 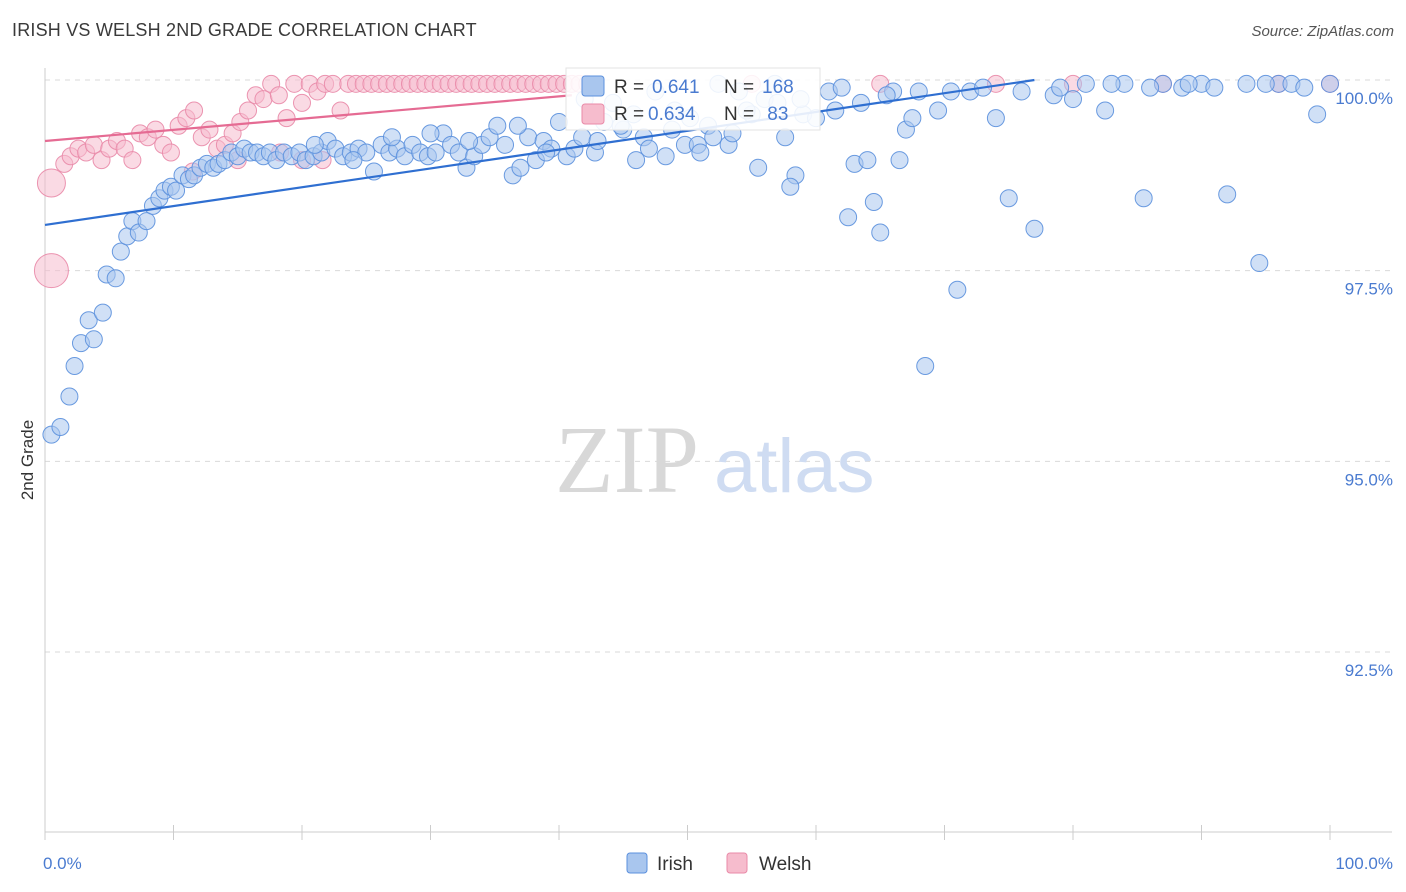 I want to click on watermark-atlas: atlas, so click(x=794, y=466).